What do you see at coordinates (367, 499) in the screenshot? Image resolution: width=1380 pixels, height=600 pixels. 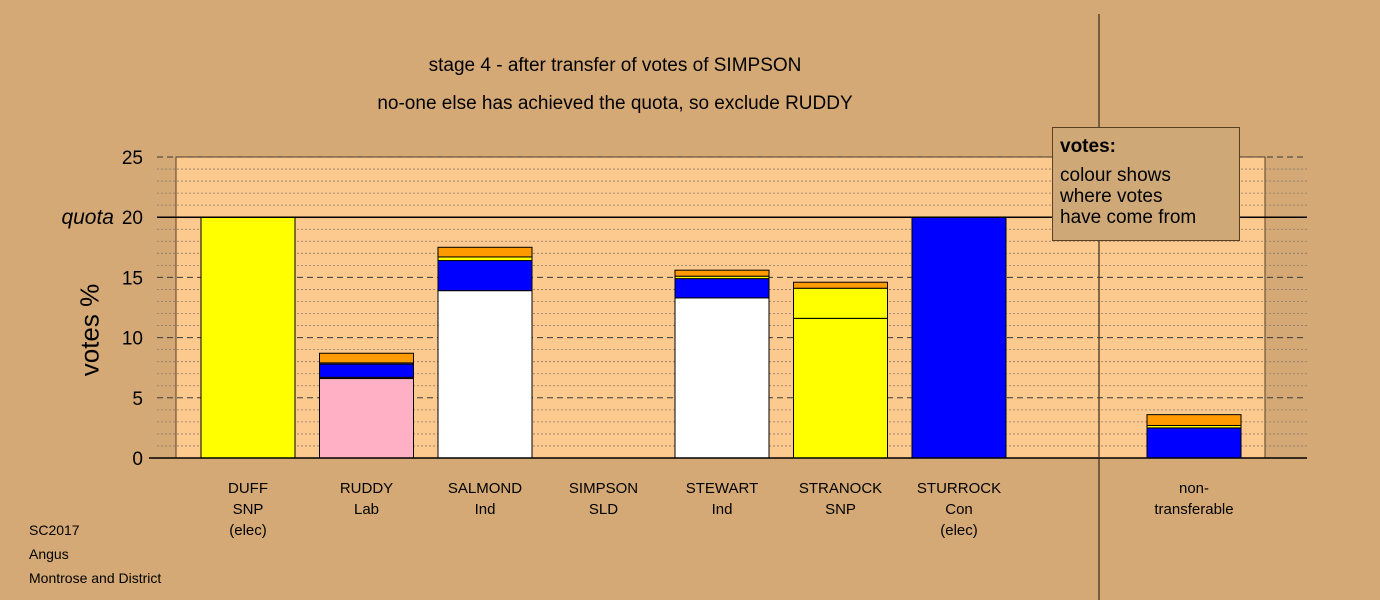 I see `label-ruddy: RUDDY Lab` at bounding box center [367, 499].